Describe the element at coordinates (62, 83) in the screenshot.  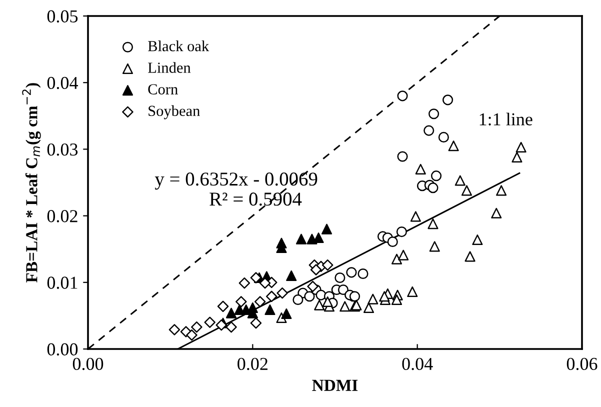
I see `y-tick-label: 0.04` at that location.